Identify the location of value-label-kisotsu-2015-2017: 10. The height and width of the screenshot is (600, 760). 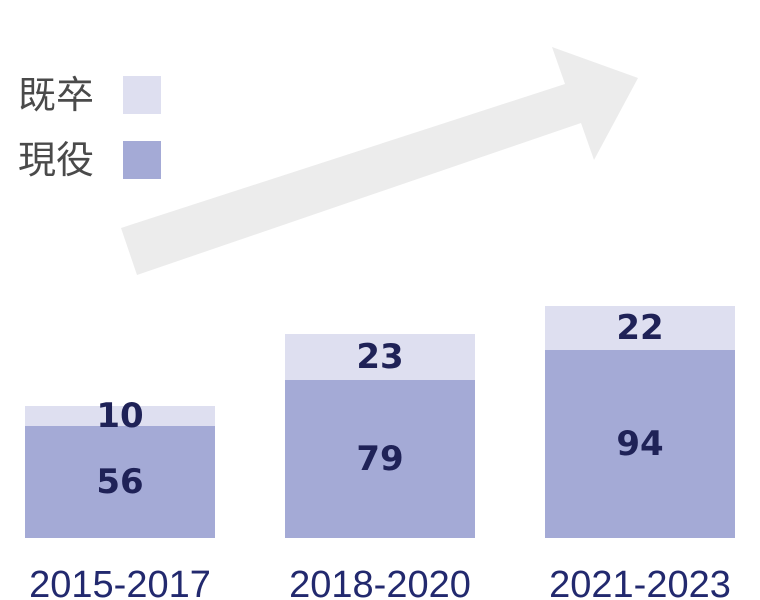
(119, 416).